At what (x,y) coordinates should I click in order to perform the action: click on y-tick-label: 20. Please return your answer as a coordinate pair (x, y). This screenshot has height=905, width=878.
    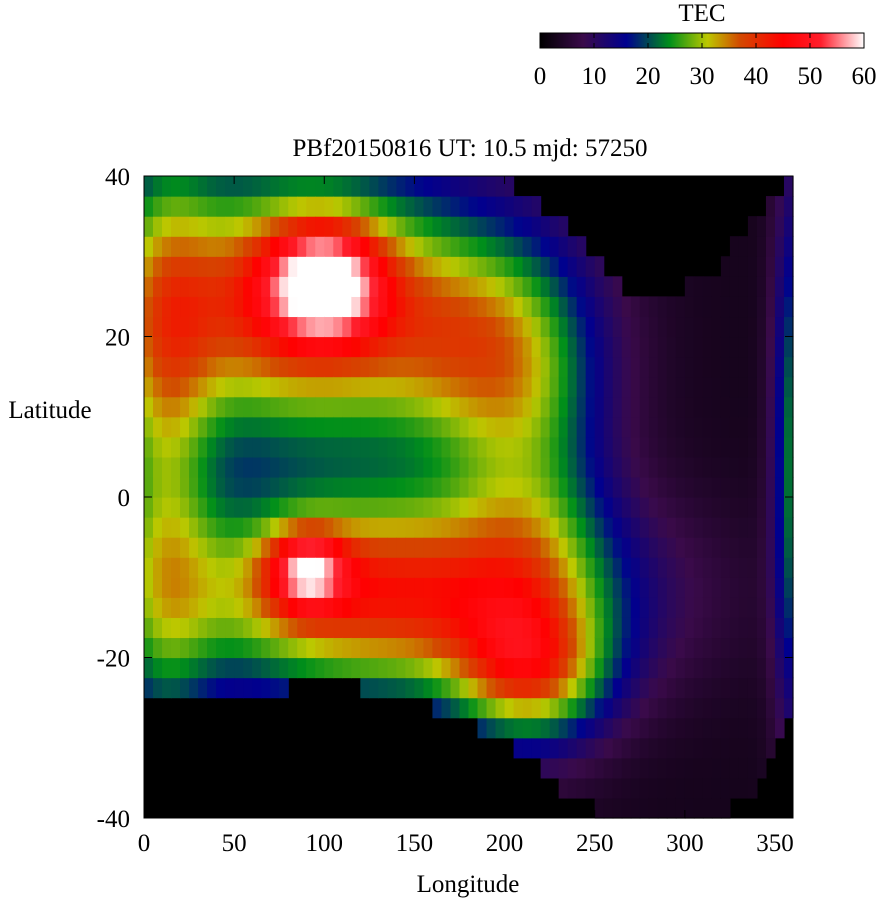
    Looking at the image, I should click on (117, 338).